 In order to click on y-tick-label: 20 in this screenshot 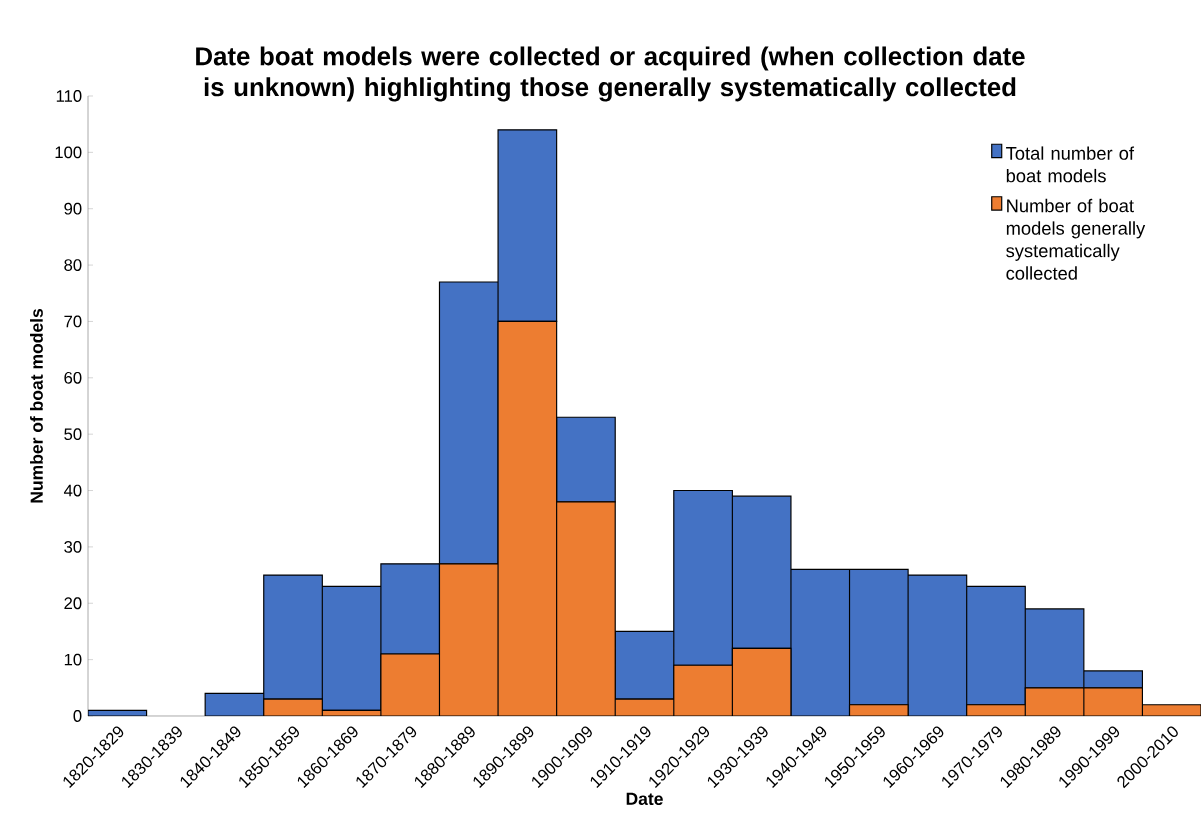, I will do `click(73, 603)`.